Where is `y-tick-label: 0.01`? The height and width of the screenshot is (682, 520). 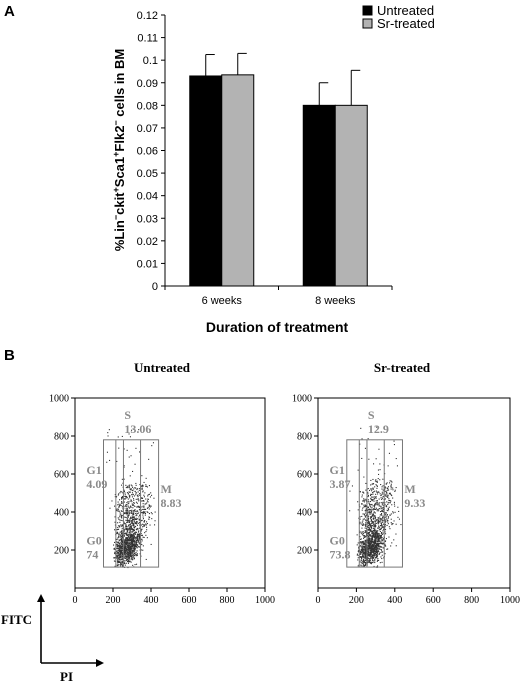 y-tick-label: 0.01 is located at coordinates (147, 264).